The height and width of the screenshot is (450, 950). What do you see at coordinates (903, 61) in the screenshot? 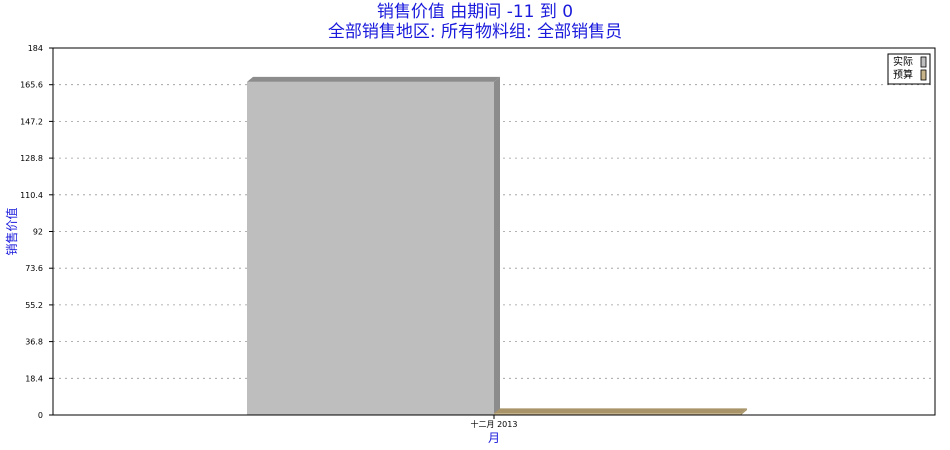
I see `legend-label: 实际` at bounding box center [903, 61].